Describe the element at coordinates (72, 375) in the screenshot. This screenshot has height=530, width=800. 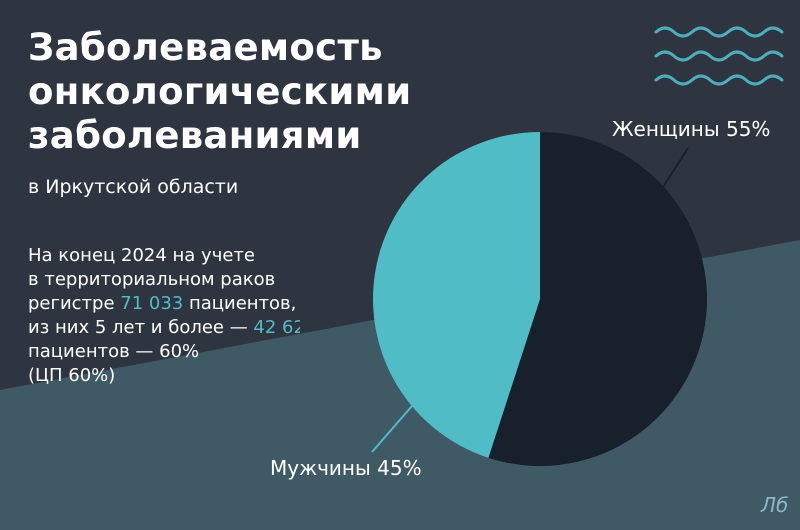
I see `description-text-part: (ЦП 60%)` at that location.